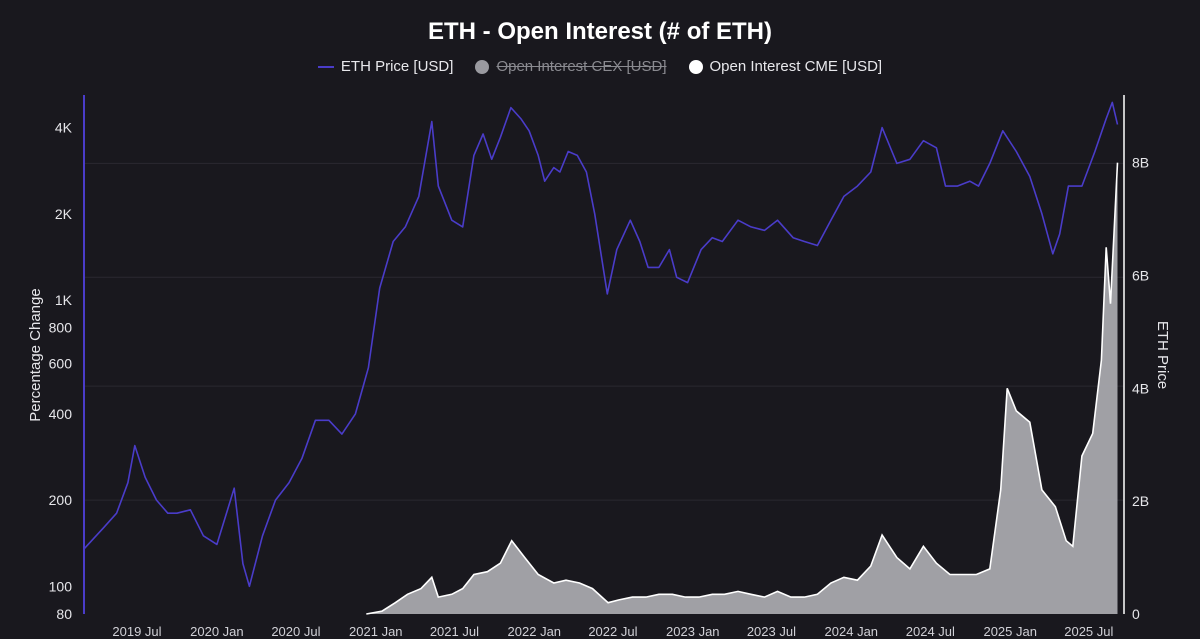 The width and height of the screenshot is (1200, 639). I want to click on legend-item-oi-cex: Open Interest CEX [USD], so click(571, 66).